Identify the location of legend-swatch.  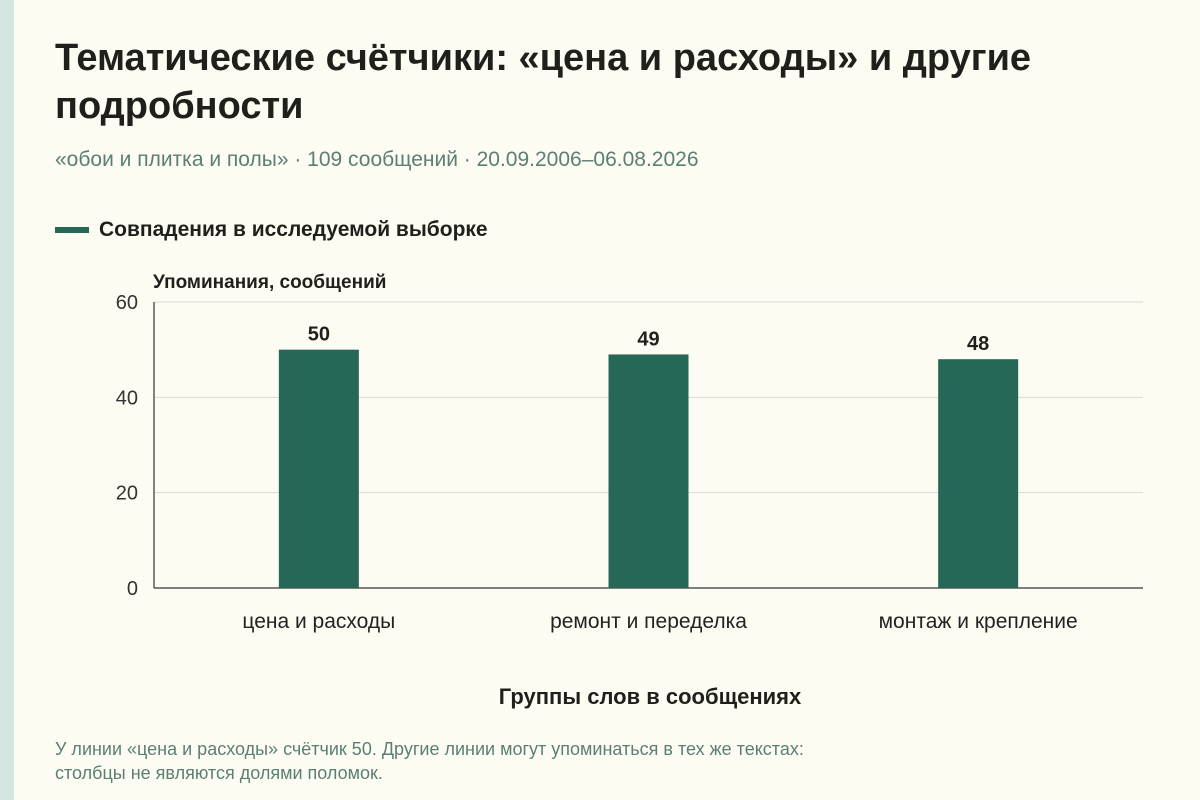
(72, 230).